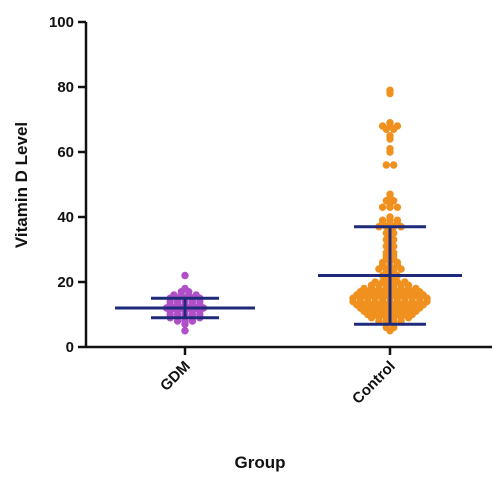  I want to click on y-ticks: 0 20 40 60 80 100, so click(67, 185).